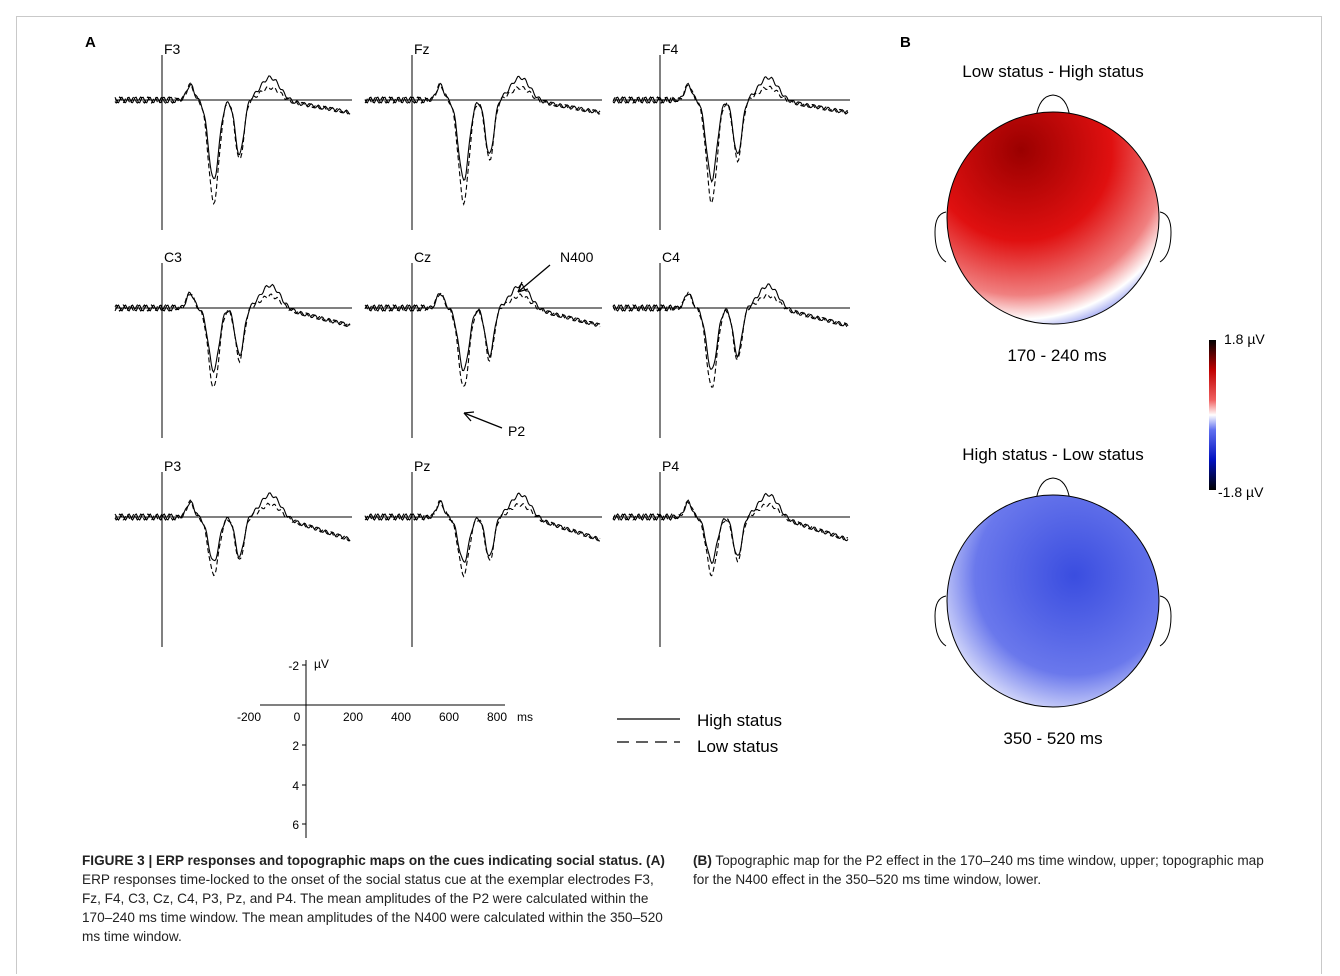 This screenshot has height=976, width=1340. Describe the element at coordinates (295, 746) in the screenshot. I see `y-tick-2: 2` at that location.